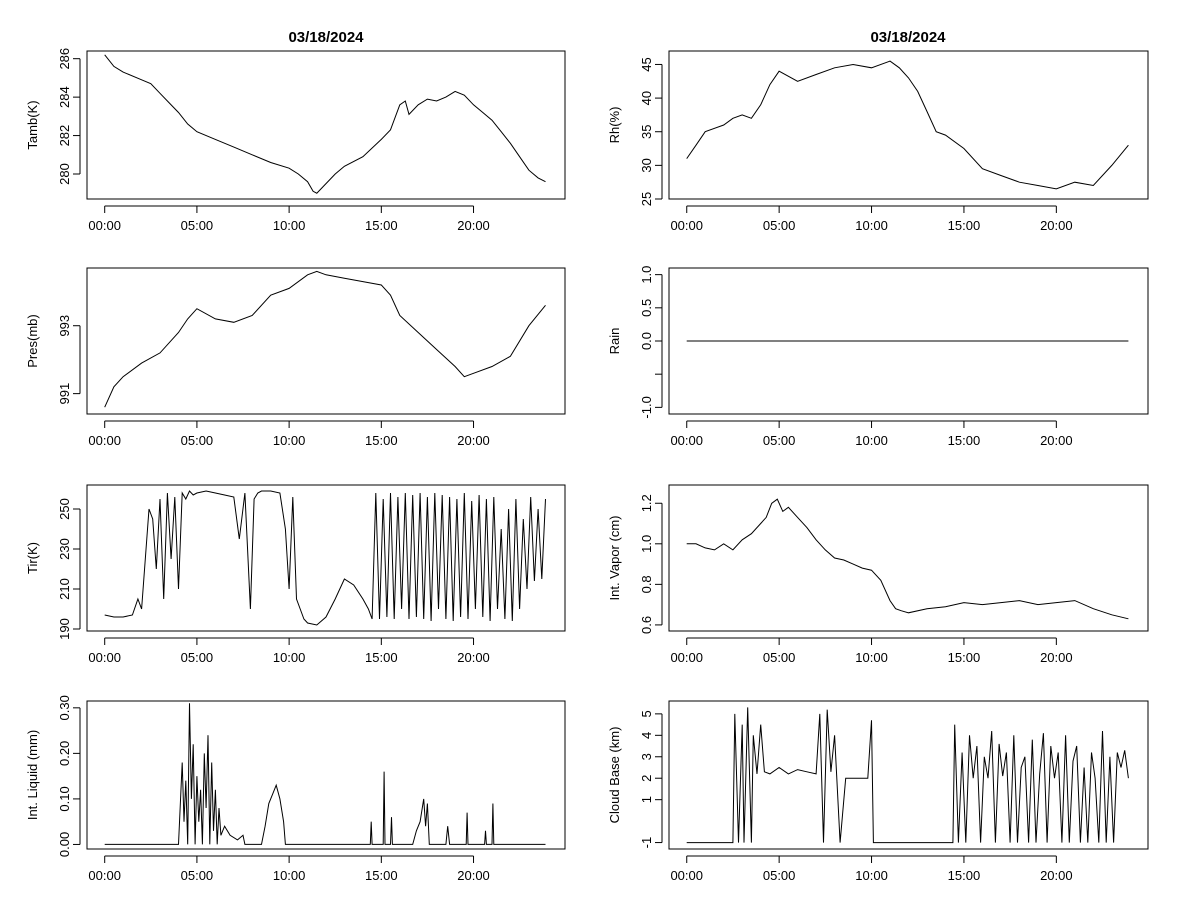 Image resolution: width=1200 pixels, height=905 pixels. I want to click on x-tick-label-pres-2: 10:00, so click(289, 440).